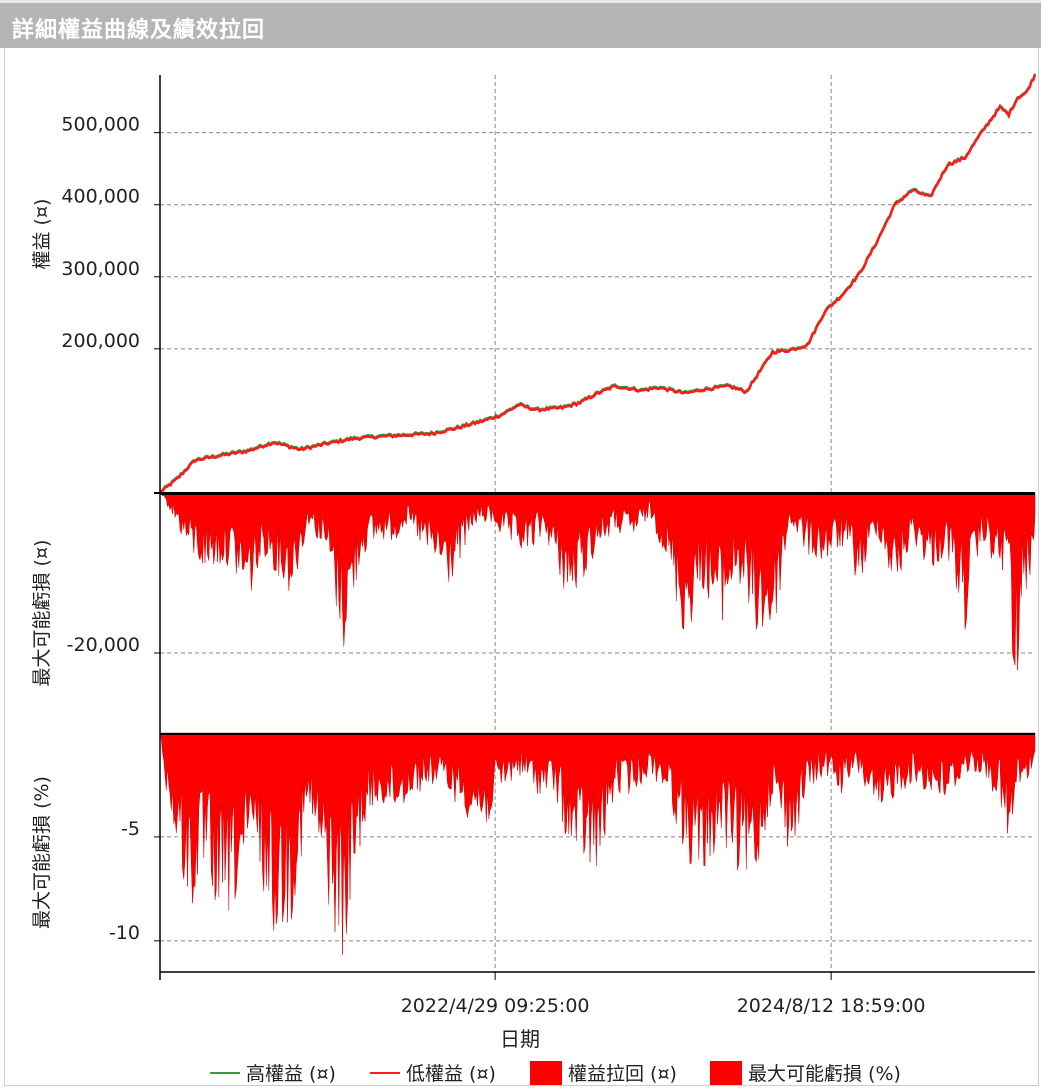 The height and width of the screenshot is (1088, 1041). Describe the element at coordinates (520, 1071) in the screenshot. I see `chart-legend: 高權益 (¤) 低權益 (¤) 權益拉回 (¤) 最大可能虧損 (%)` at that location.